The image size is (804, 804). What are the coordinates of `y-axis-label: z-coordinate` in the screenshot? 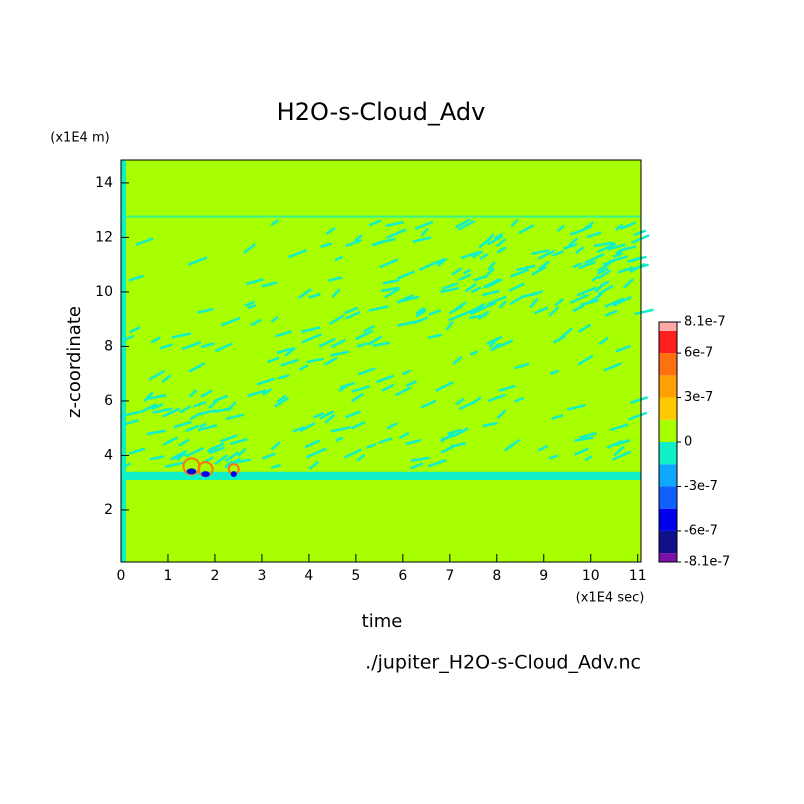 It's located at (74, 362).